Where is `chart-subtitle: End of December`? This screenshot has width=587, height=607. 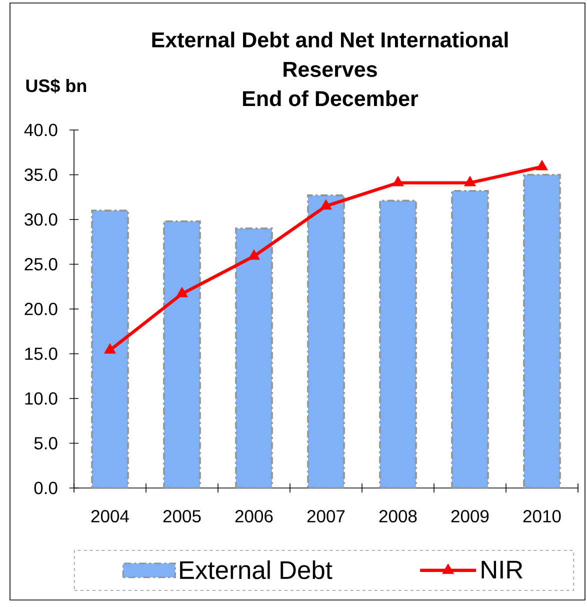 chart-subtitle: End of December is located at coordinates (330, 98).